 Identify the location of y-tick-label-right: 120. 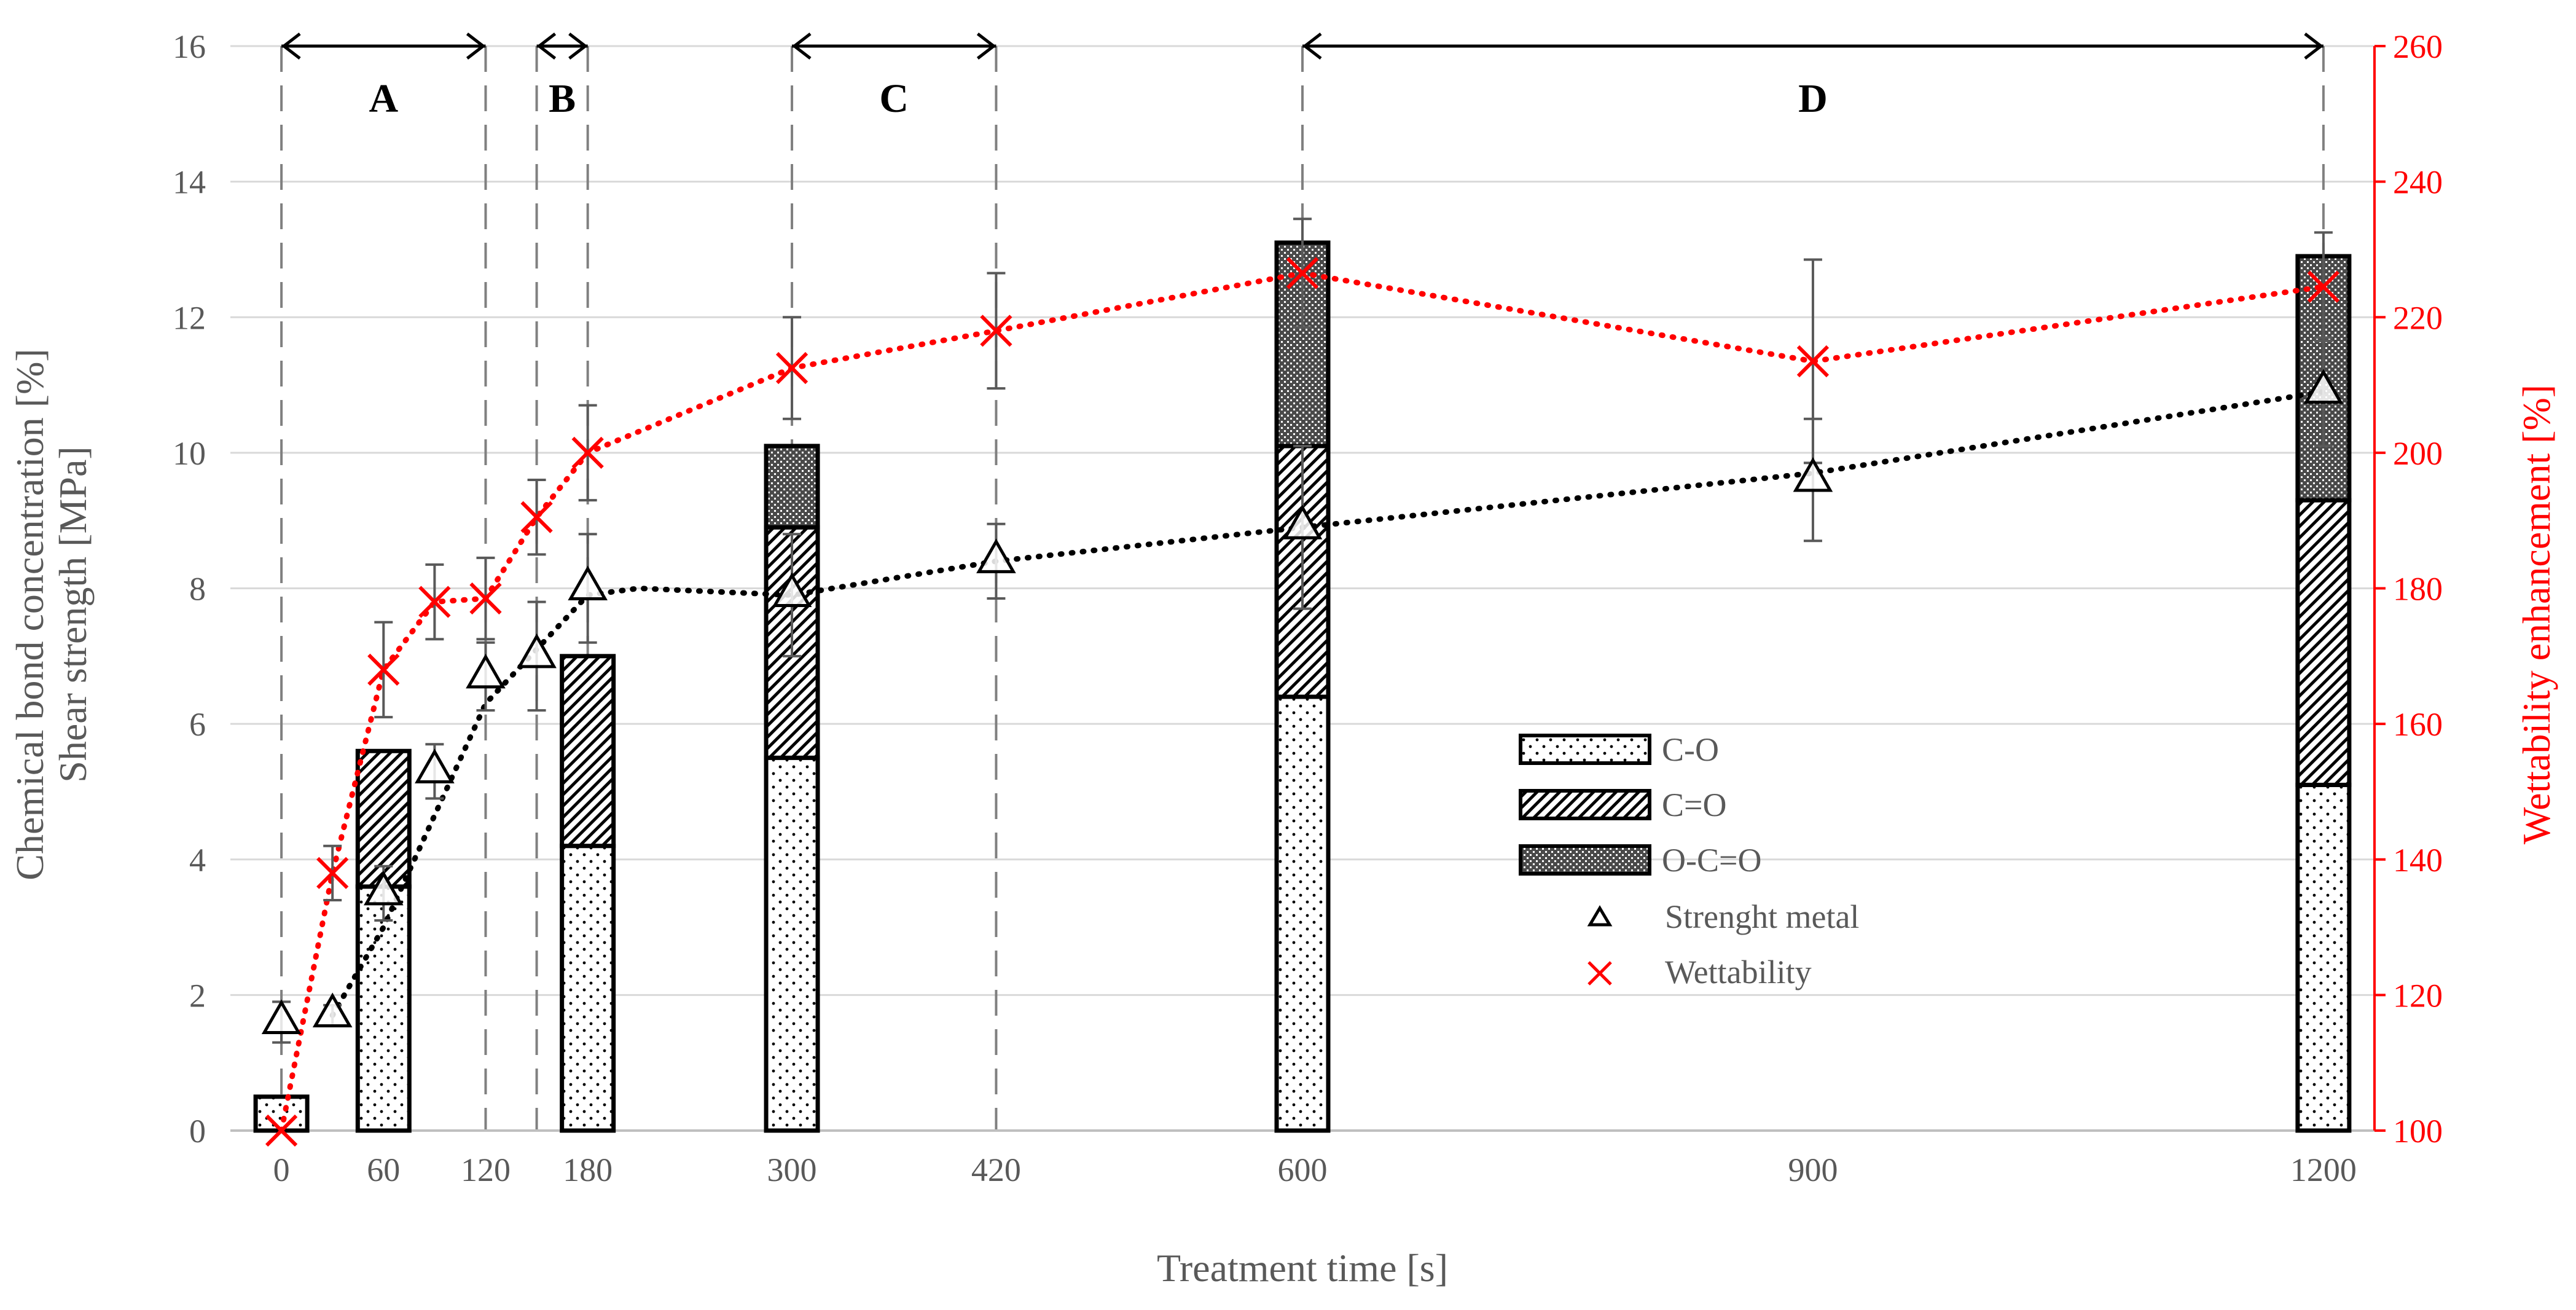
(2418, 996).